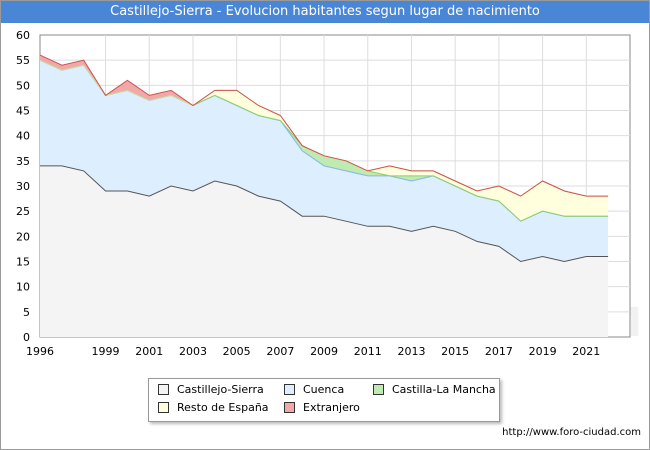  I want to click on x-tick-label: 1999, so click(106, 351).